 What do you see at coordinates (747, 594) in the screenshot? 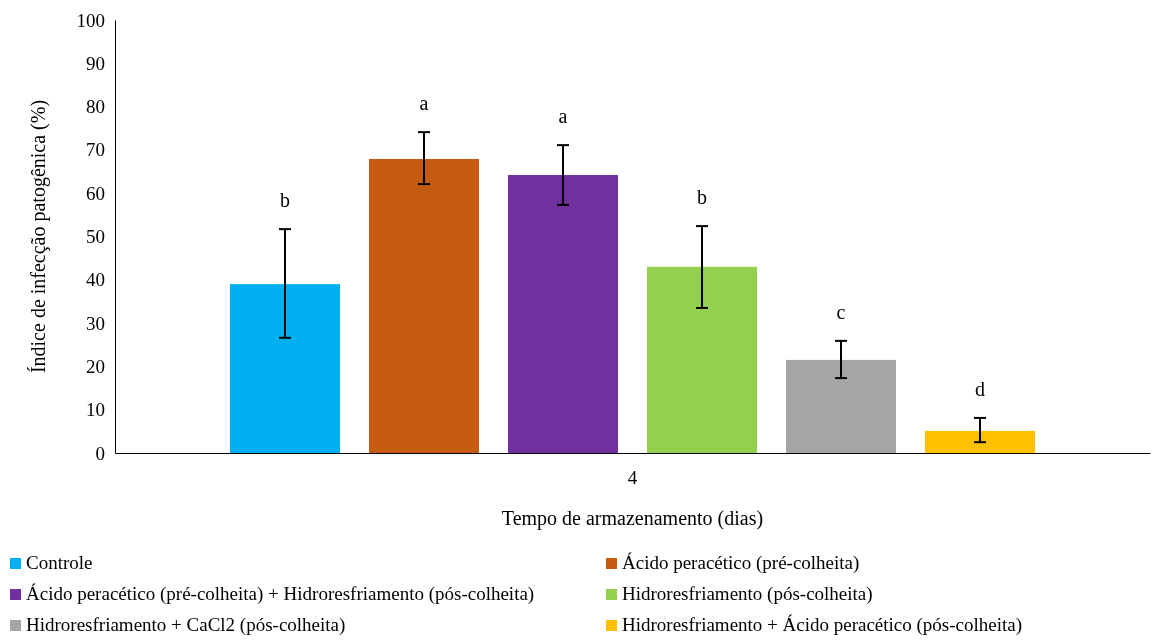
I see `legend-label: Hidroresfriamento (pós-colheita)` at bounding box center [747, 594].